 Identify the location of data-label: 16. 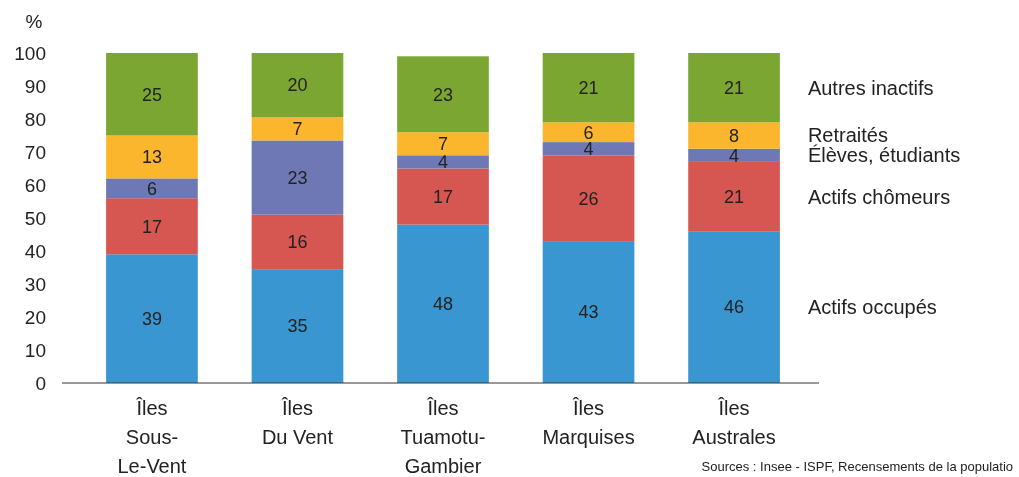
(297, 242).